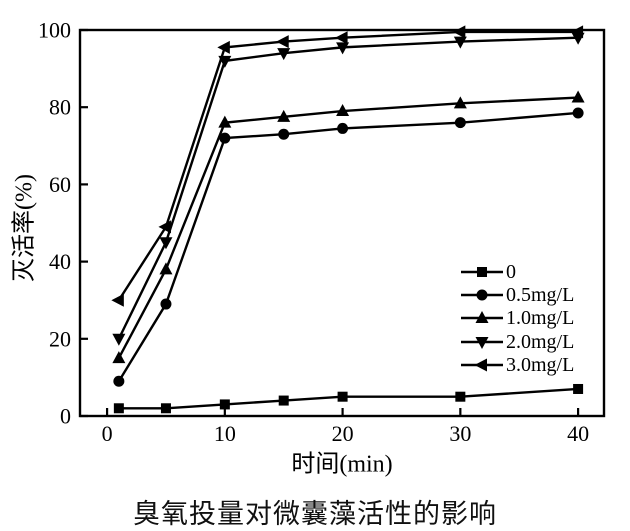  Describe the element at coordinates (511, 271) in the screenshot. I see `legend-label: 0` at that location.